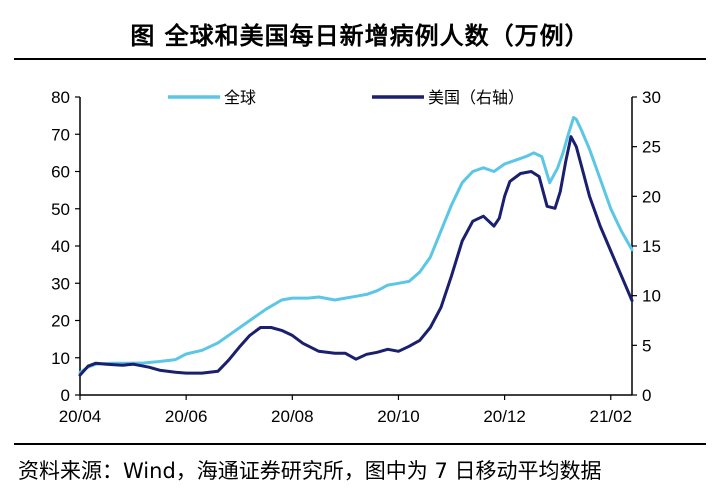 Image resolution: width=720 pixels, height=498 pixels. What do you see at coordinates (651, 147) in the screenshot?
I see `right-y-tick-label: 25` at bounding box center [651, 147].